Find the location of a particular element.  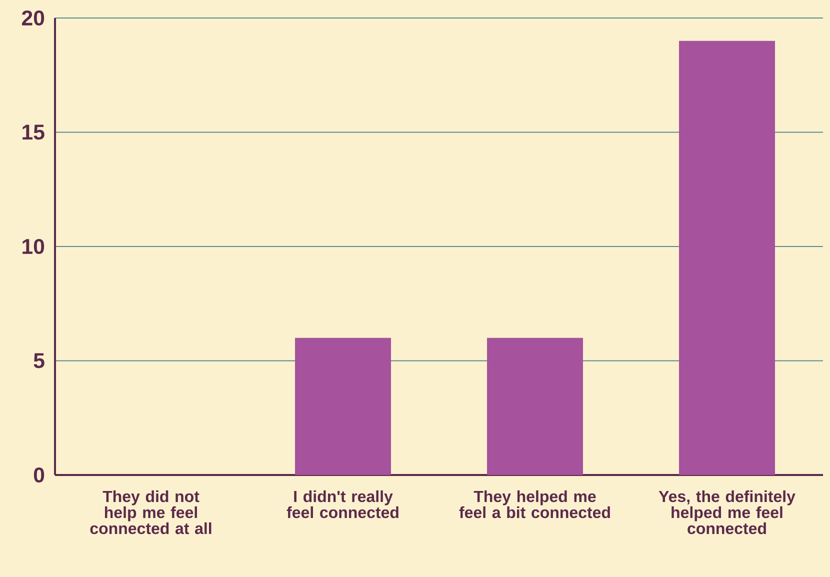

y-tick-label: 20 is located at coordinates (33, 18).